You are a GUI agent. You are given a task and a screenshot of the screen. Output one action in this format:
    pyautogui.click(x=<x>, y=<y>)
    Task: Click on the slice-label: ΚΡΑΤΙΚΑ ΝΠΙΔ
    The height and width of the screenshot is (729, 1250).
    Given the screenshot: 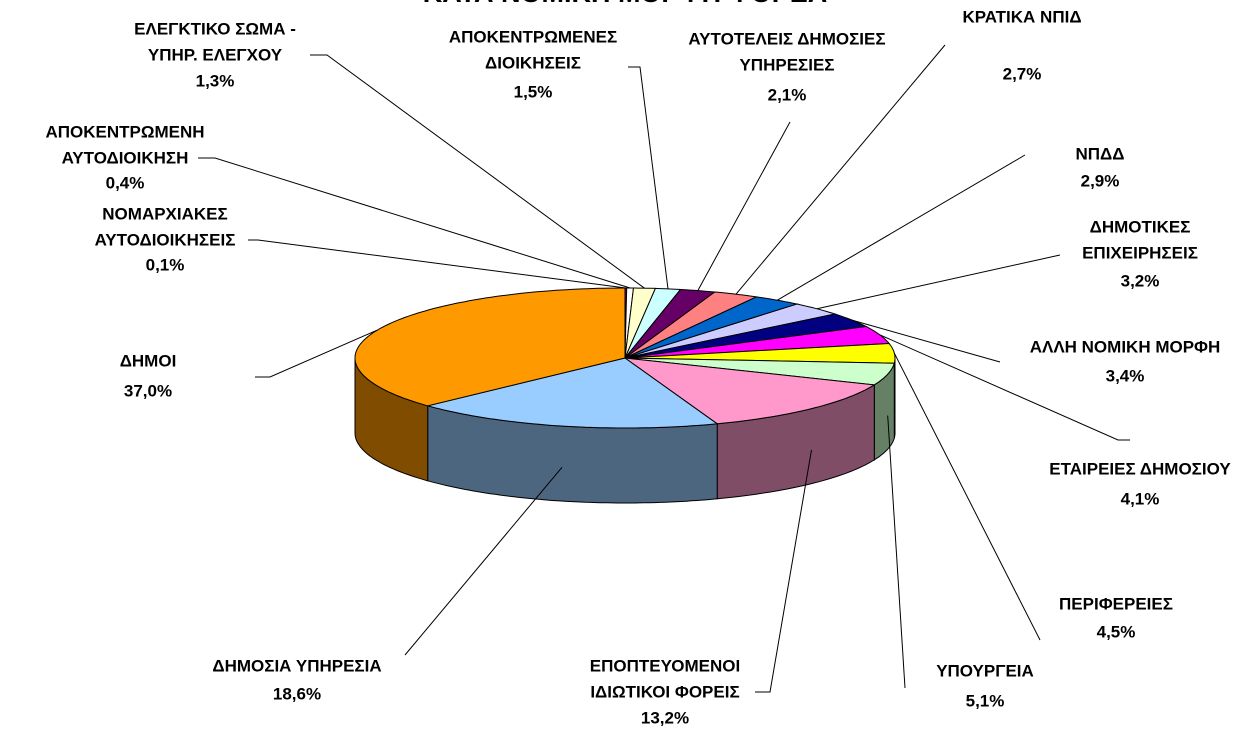 What is the action you would take?
    pyautogui.click(x=1021, y=16)
    